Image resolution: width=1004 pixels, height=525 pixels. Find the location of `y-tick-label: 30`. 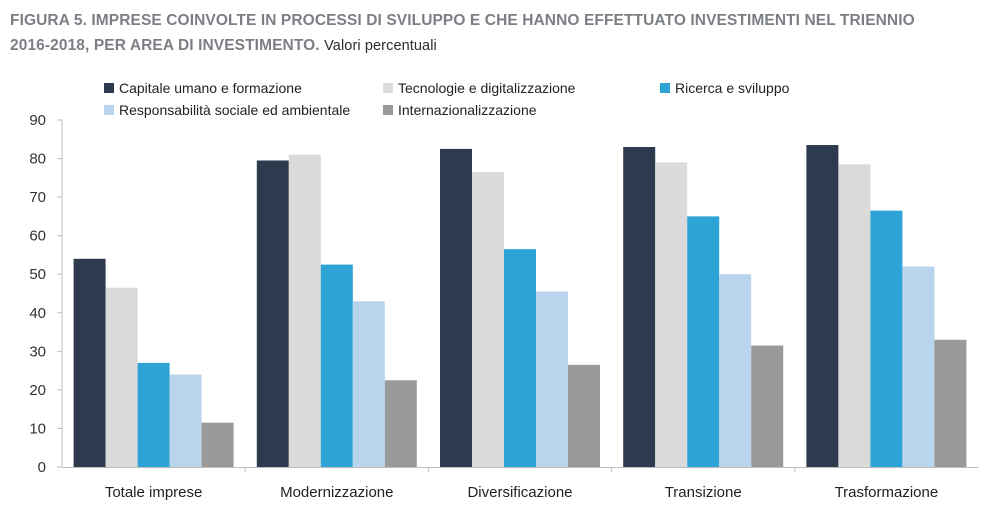

y-tick-label: 30 is located at coordinates (37, 351).